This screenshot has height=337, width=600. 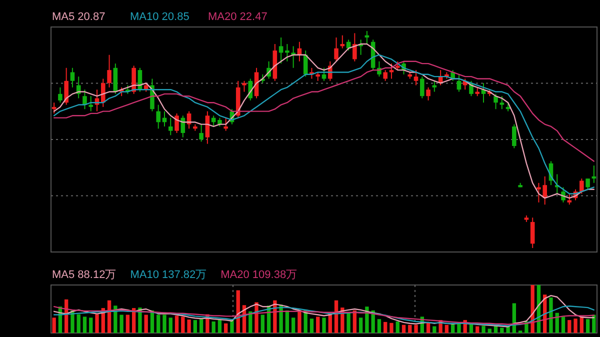 I want to click on text: MA20 109.38万, so click(x=259, y=275).